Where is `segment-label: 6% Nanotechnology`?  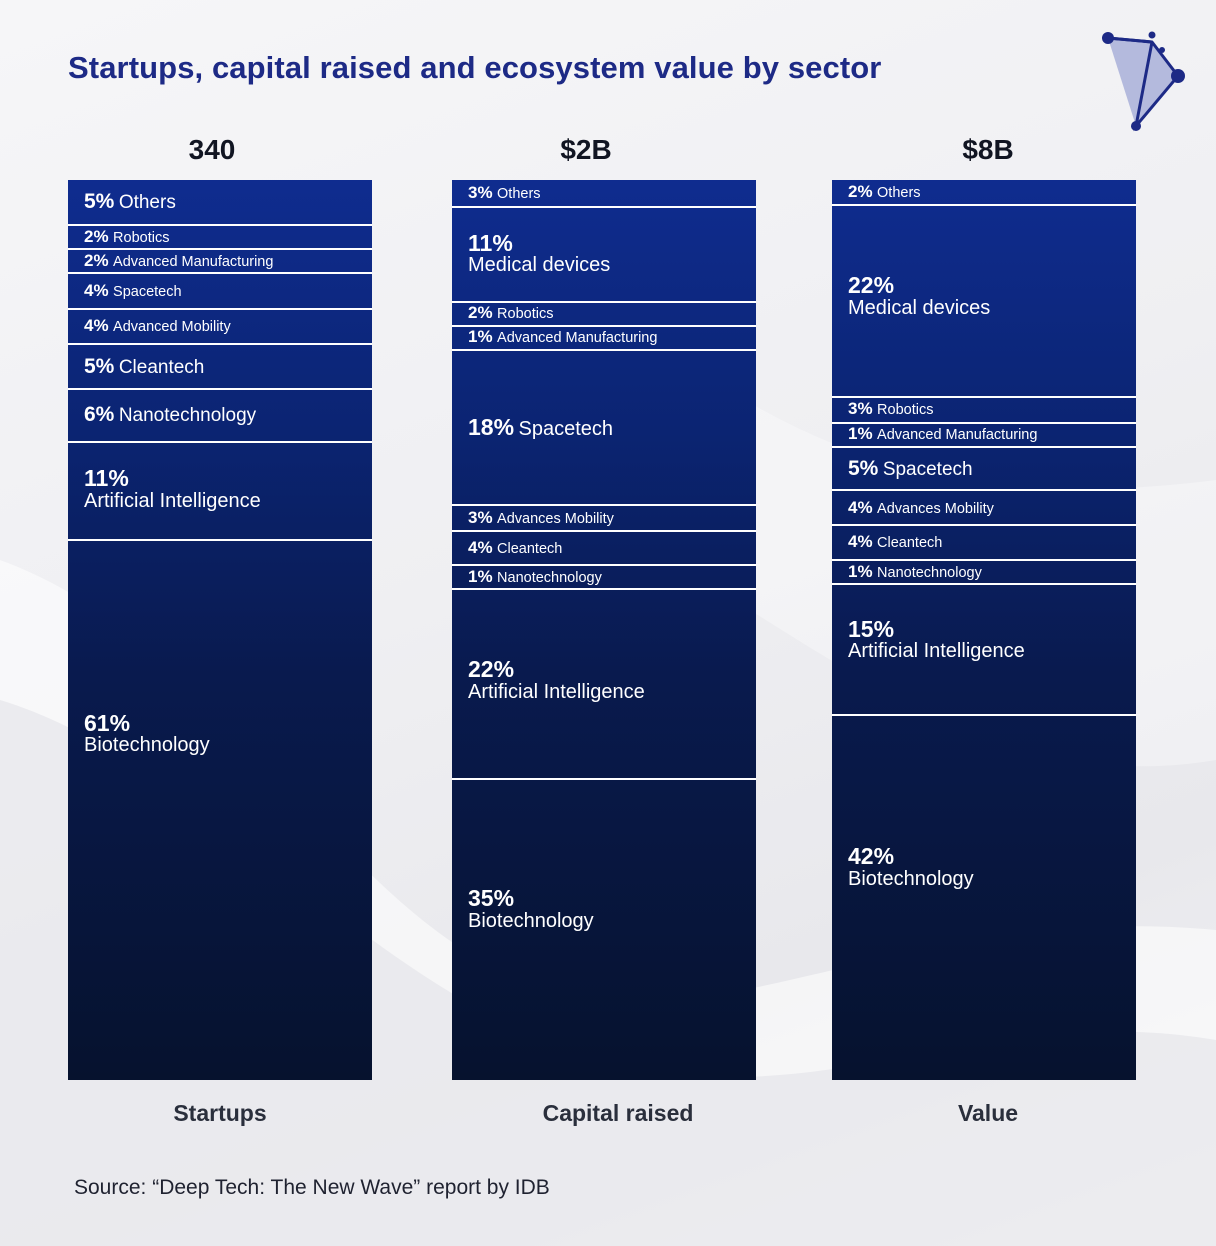
segment-label: 6% Nanotechnology is located at coordinates (170, 415).